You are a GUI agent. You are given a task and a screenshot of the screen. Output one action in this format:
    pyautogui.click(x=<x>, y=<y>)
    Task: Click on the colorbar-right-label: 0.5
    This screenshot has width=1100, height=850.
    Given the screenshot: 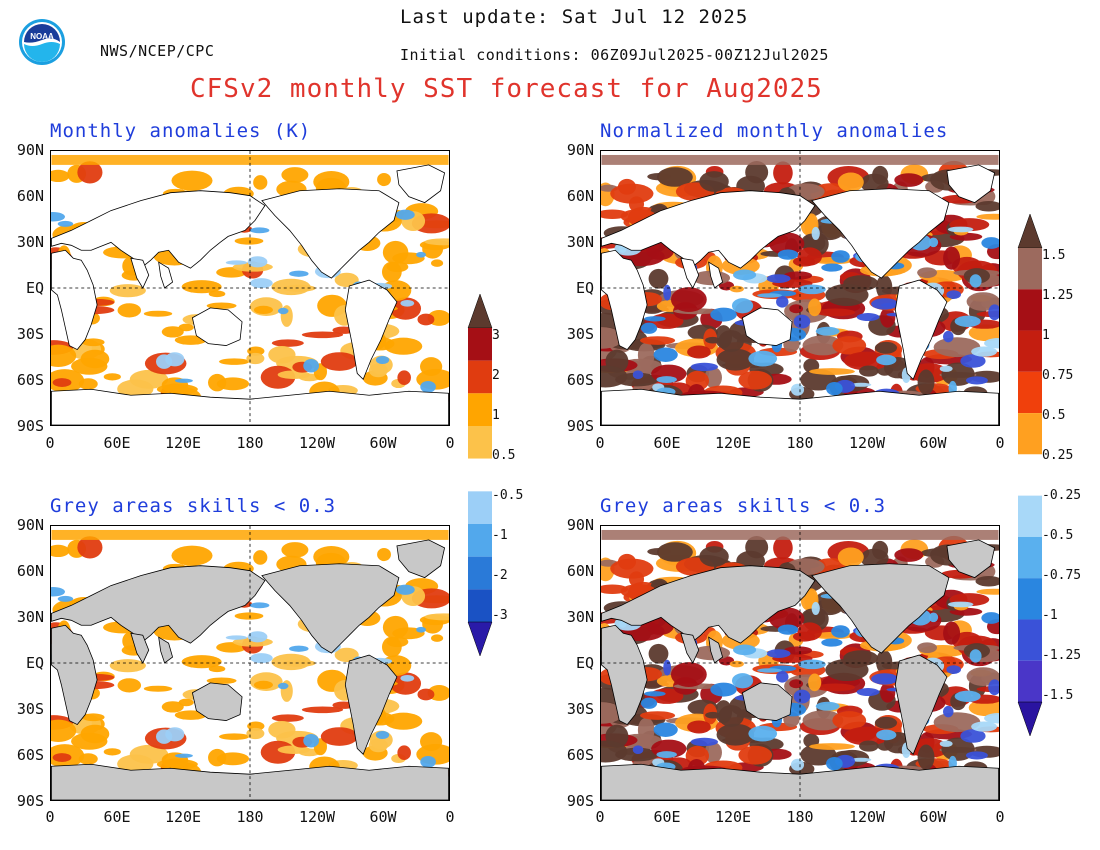 What is the action you would take?
    pyautogui.click(x=1054, y=415)
    